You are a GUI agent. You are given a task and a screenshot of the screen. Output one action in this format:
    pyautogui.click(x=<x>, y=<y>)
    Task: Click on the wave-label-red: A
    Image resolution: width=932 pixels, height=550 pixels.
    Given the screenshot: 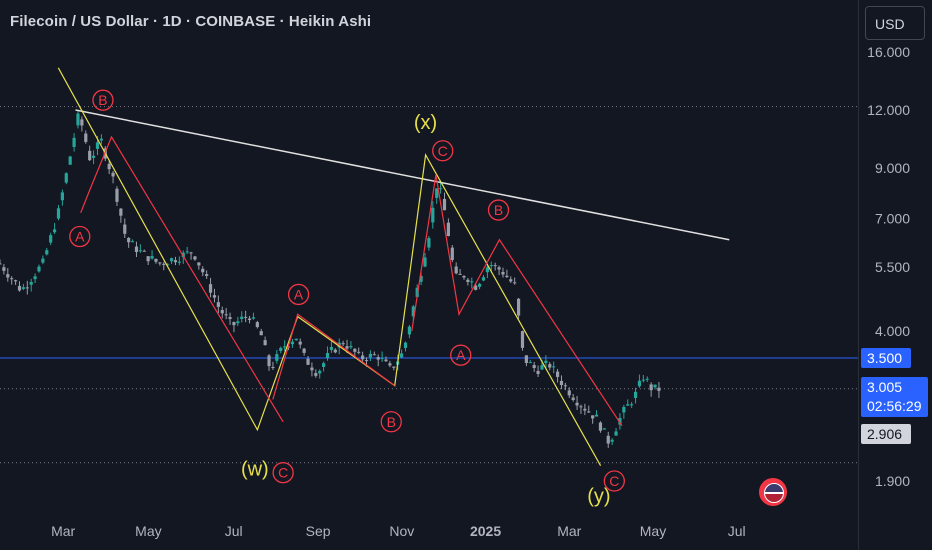 What is the action you would take?
    pyautogui.click(x=299, y=294)
    